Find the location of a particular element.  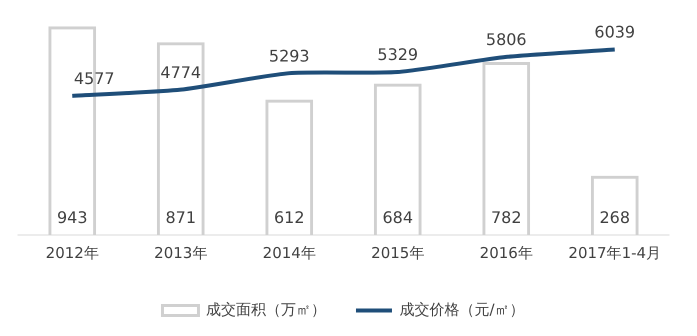

data-label: 684 is located at coordinates (398, 218).